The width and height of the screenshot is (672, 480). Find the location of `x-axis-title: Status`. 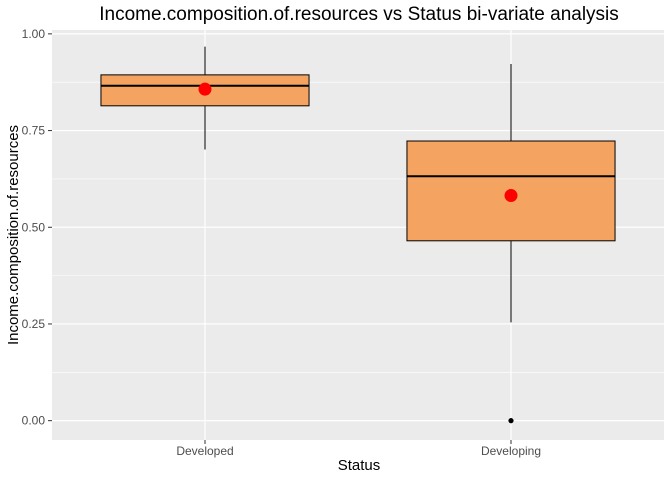

x-axis-title: Status is located at coordinates (359, 465).